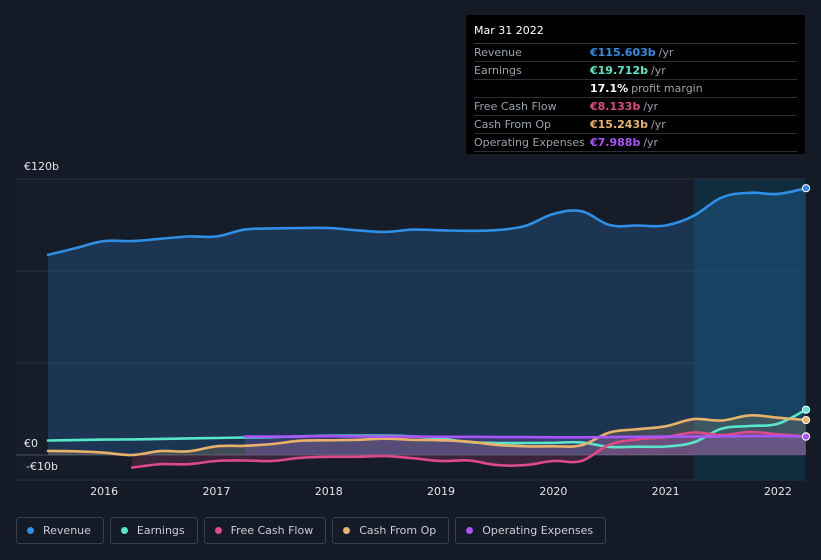  I want to click on tooltip-label: Earnings, so click(498, 70).